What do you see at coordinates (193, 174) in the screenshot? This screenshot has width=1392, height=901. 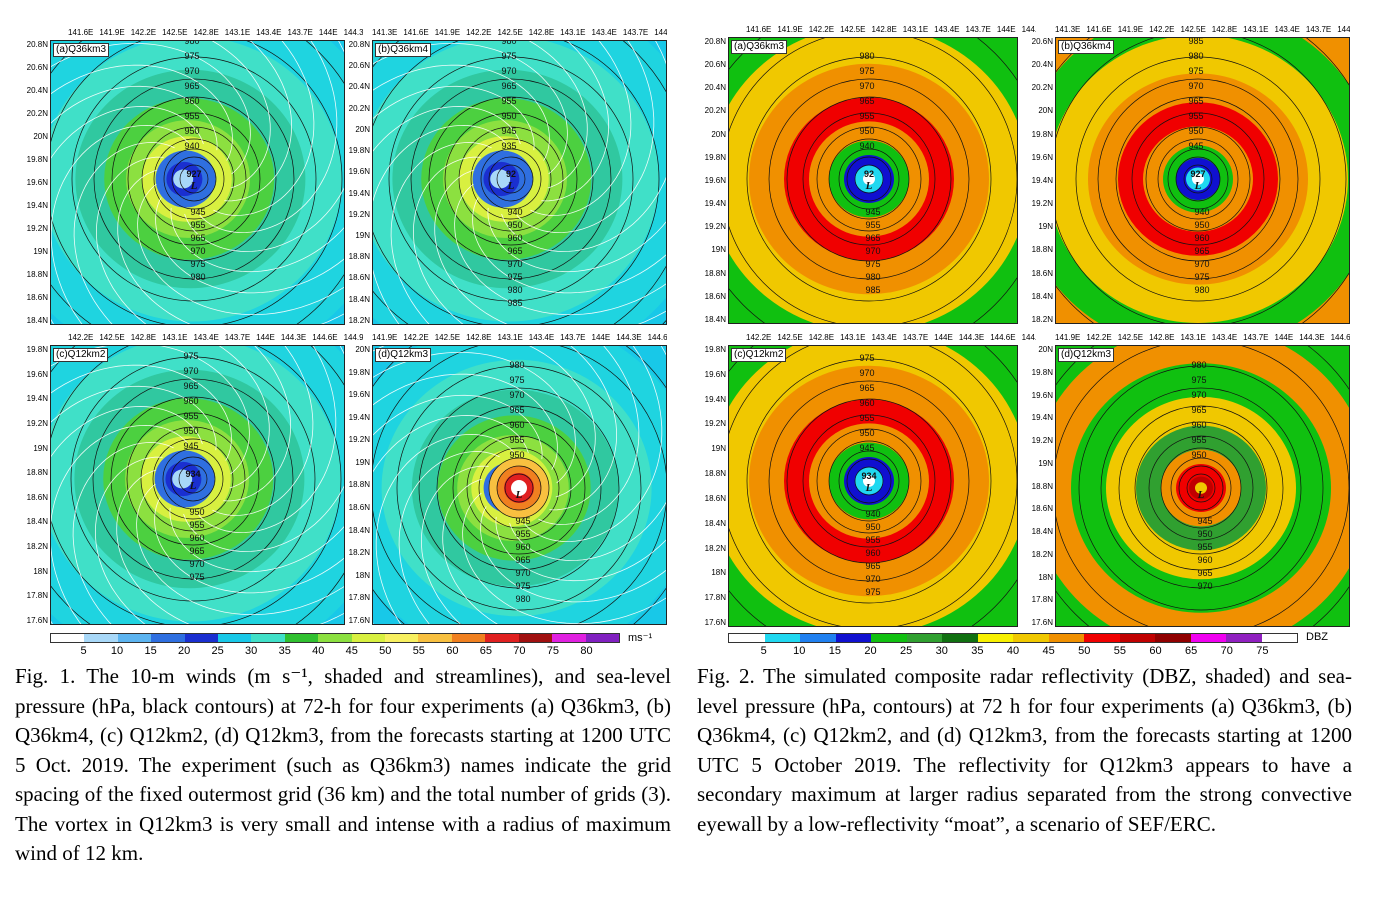 I see `center-pressure: 927` at bounding box center [193, 174].